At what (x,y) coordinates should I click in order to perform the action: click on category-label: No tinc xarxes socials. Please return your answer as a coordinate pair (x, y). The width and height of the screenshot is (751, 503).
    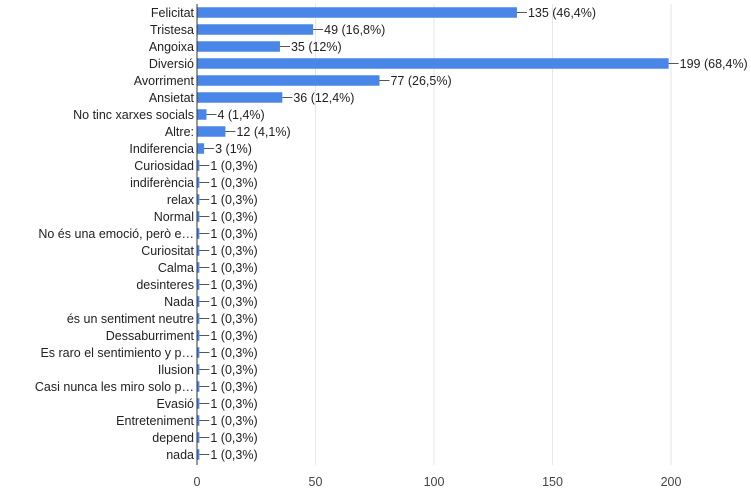
    Looking at the image, I should click on (133, 115).